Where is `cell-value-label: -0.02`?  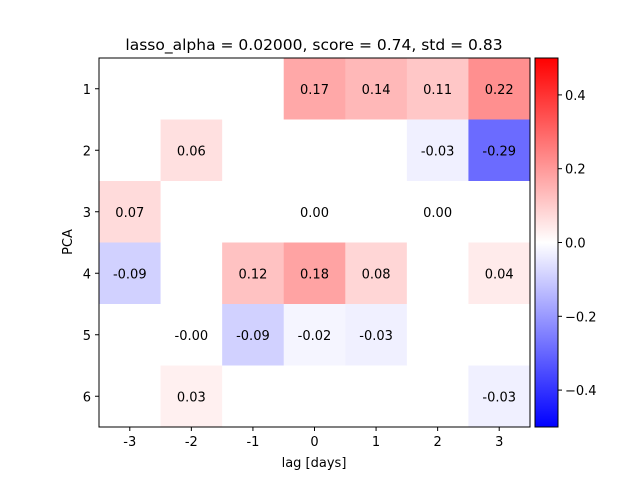 cell-value-label: -0.02 is located at coordinates (315, 336).